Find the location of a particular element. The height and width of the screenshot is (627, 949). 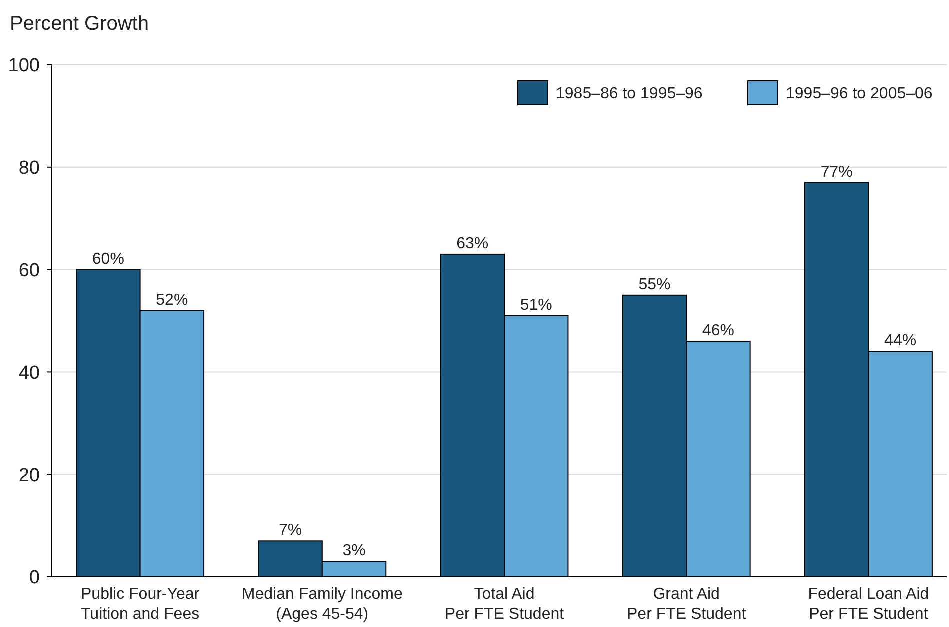

x-tick-label: Total Aid Per FTE Student is located at coordinates (504, 604).